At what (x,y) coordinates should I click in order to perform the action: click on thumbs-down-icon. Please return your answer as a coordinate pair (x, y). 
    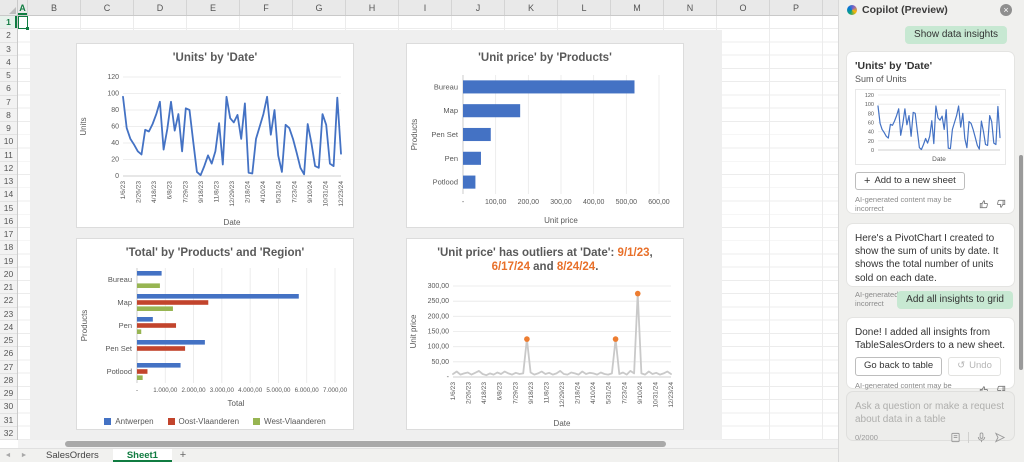
    Looking at the image, I should click on (1001, 204).